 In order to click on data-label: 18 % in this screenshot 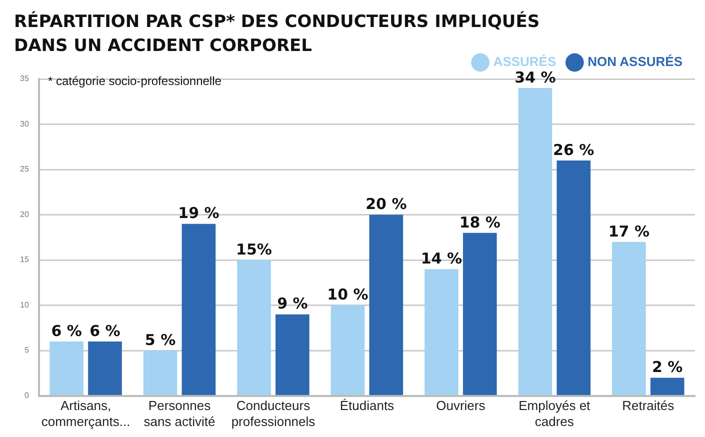, I will do `click(479, 222)`.